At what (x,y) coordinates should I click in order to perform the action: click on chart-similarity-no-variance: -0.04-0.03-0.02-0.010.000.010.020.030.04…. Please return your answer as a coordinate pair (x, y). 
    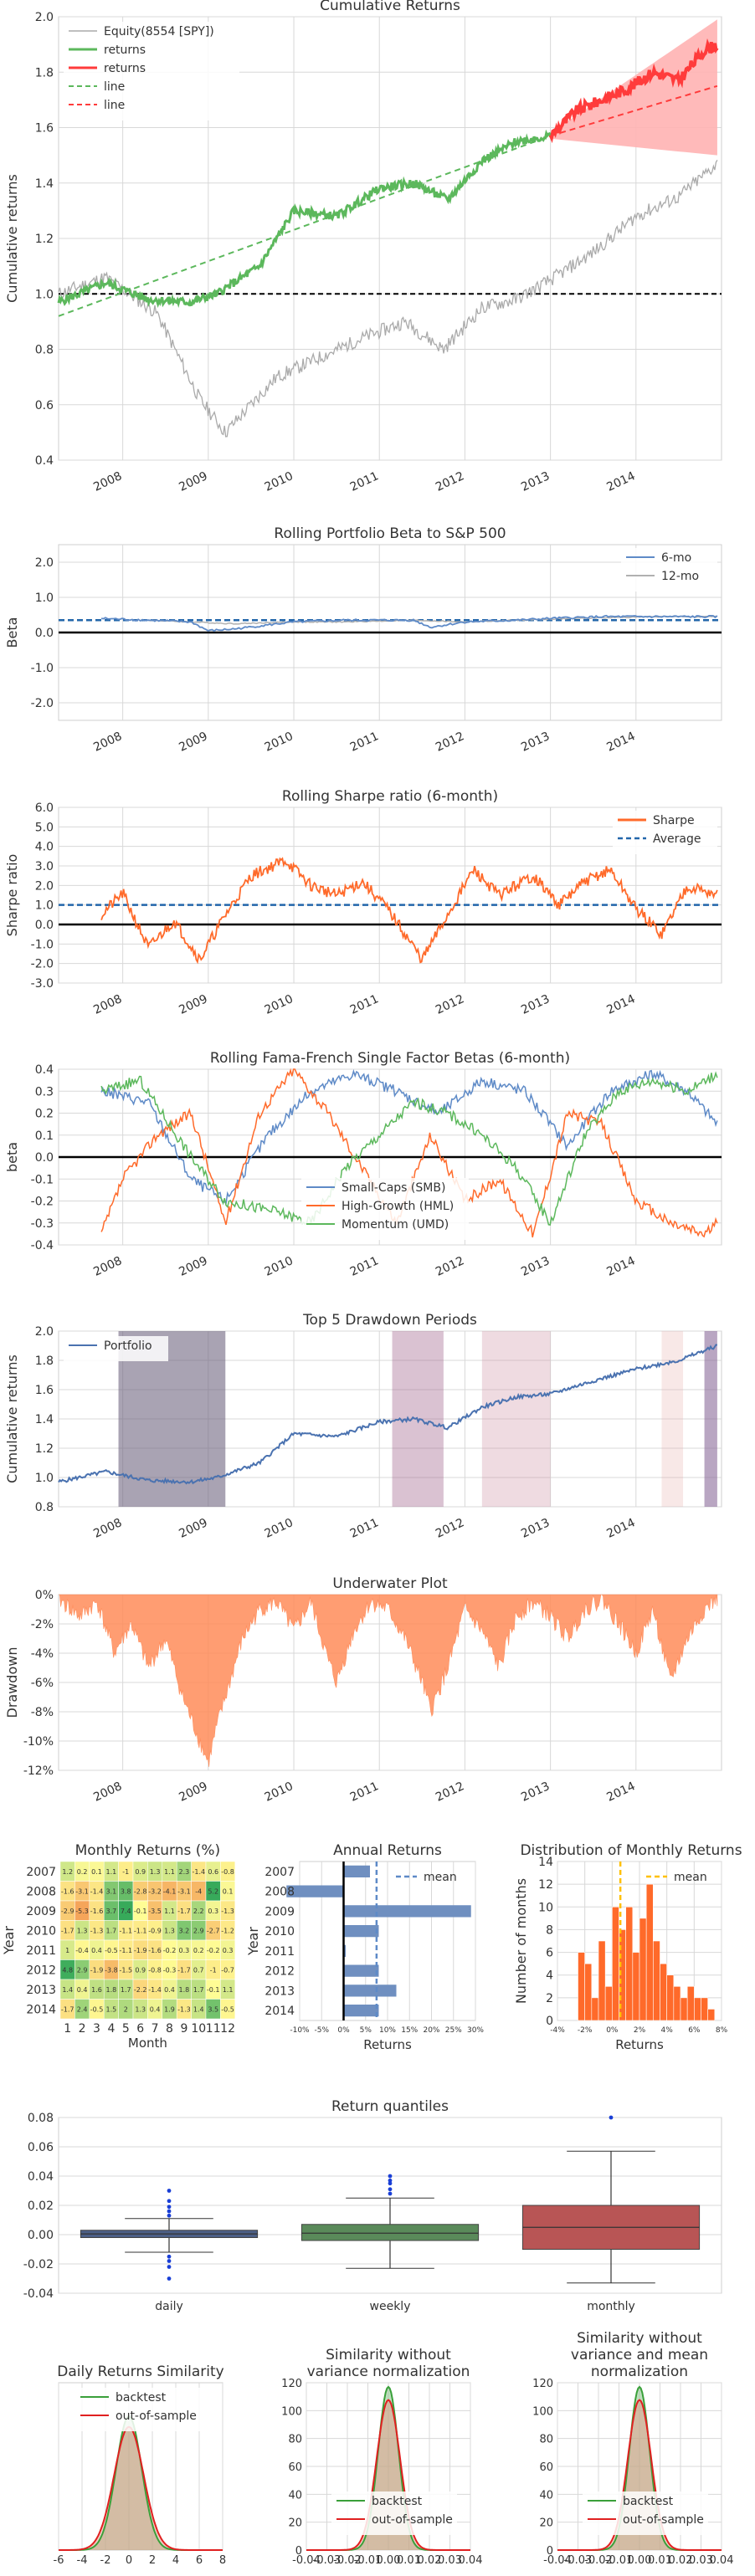
    Looking at the image, I should click on (381, 2457).